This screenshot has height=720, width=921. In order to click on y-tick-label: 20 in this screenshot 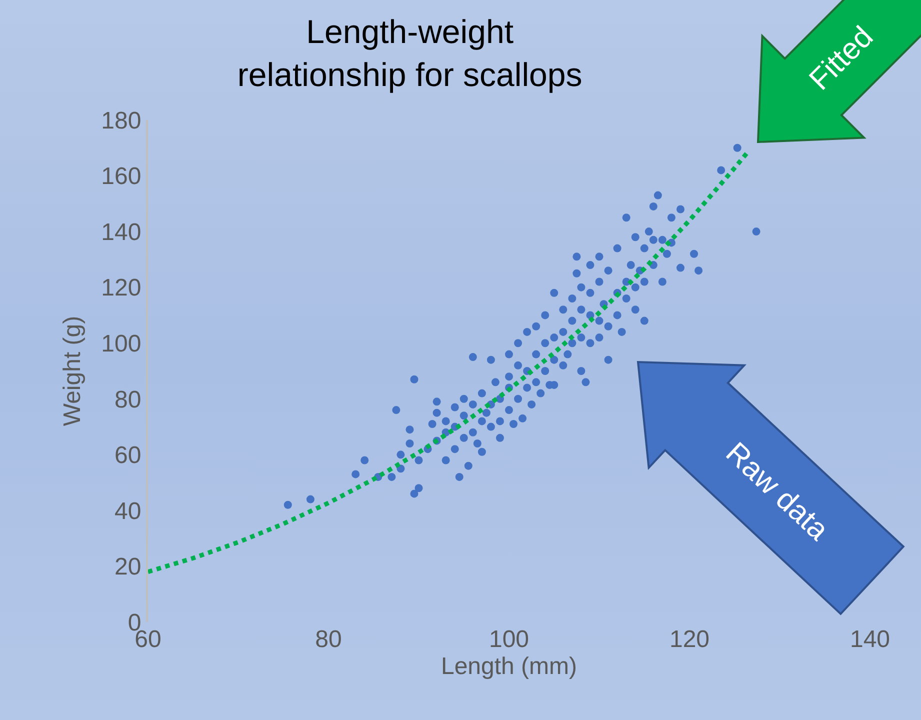, I will do `click(128, 567)`.